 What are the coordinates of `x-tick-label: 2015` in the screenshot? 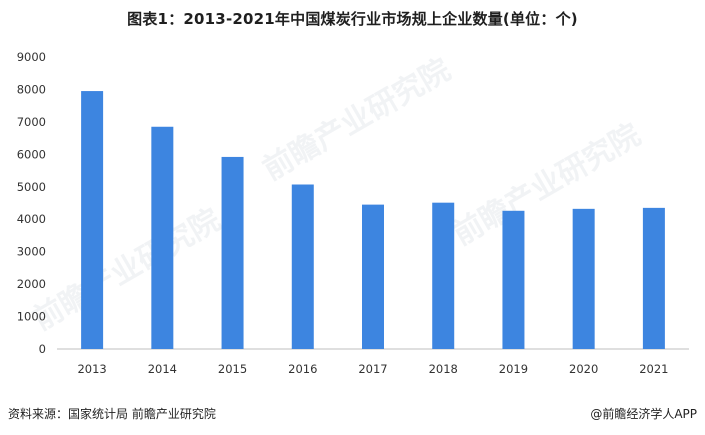 It's located at (232, 369).